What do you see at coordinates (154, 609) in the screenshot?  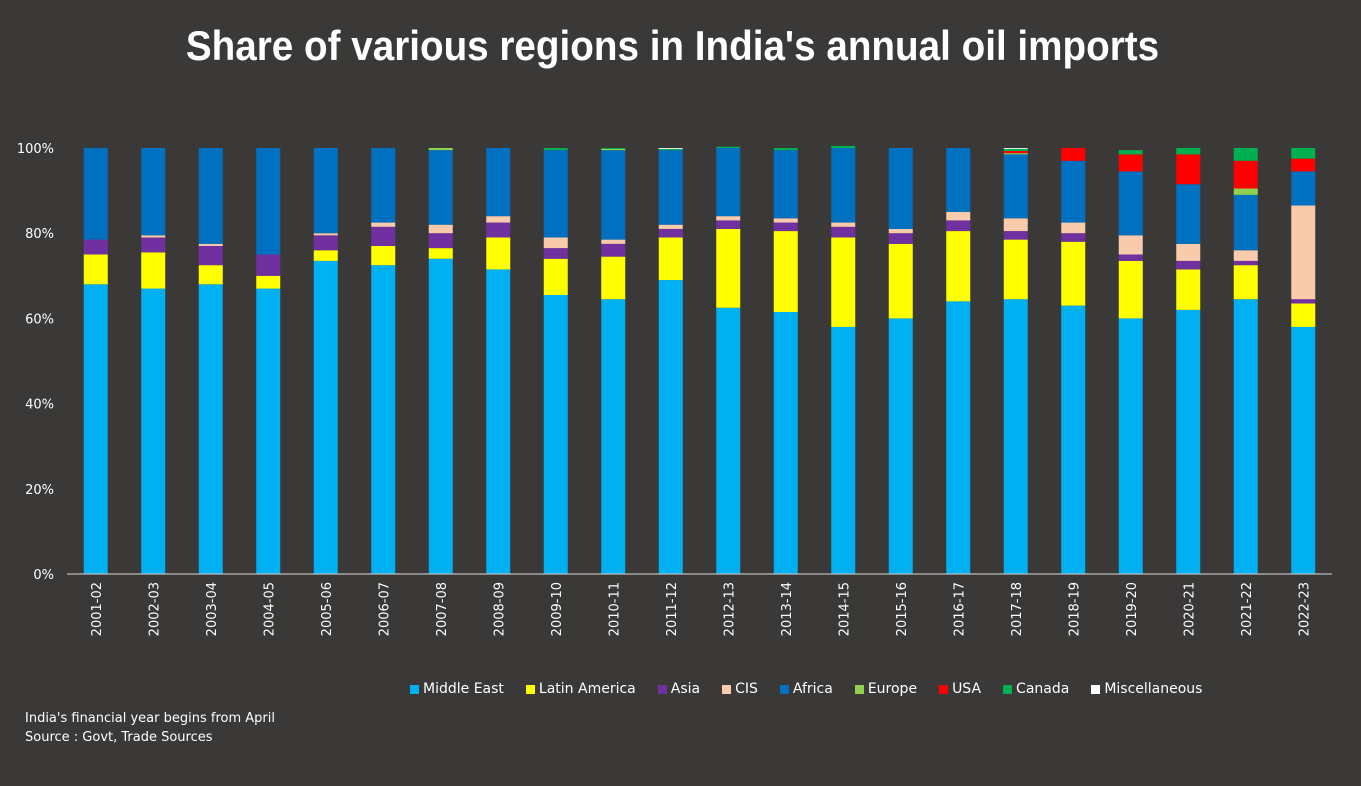 I see `x-tick-label: 2002-03` at bounding box center [154, 609].